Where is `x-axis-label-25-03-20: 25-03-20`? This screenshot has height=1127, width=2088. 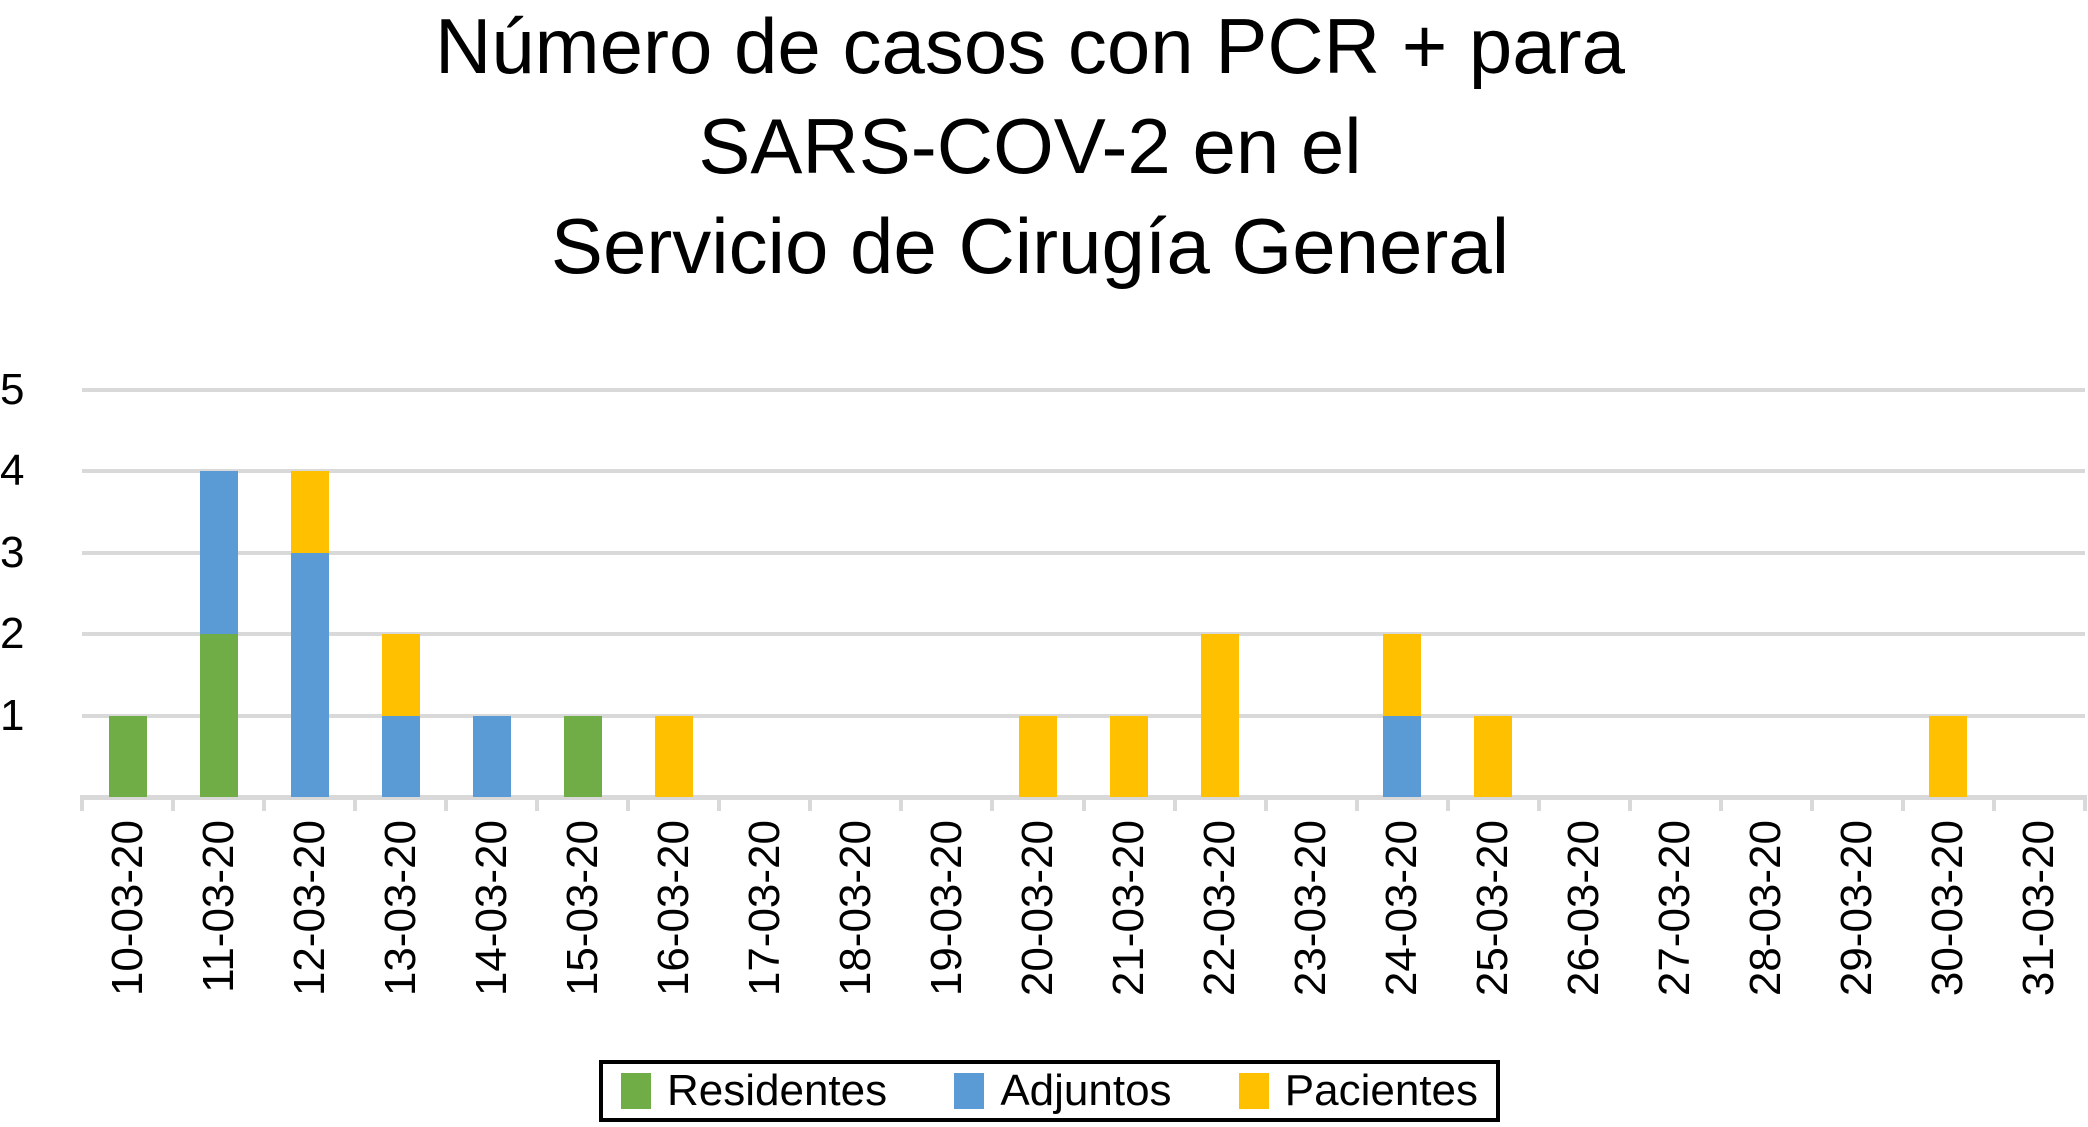 x-axis-label-25-03-20: 25-03-20 is located at coordinates (1493, 908).